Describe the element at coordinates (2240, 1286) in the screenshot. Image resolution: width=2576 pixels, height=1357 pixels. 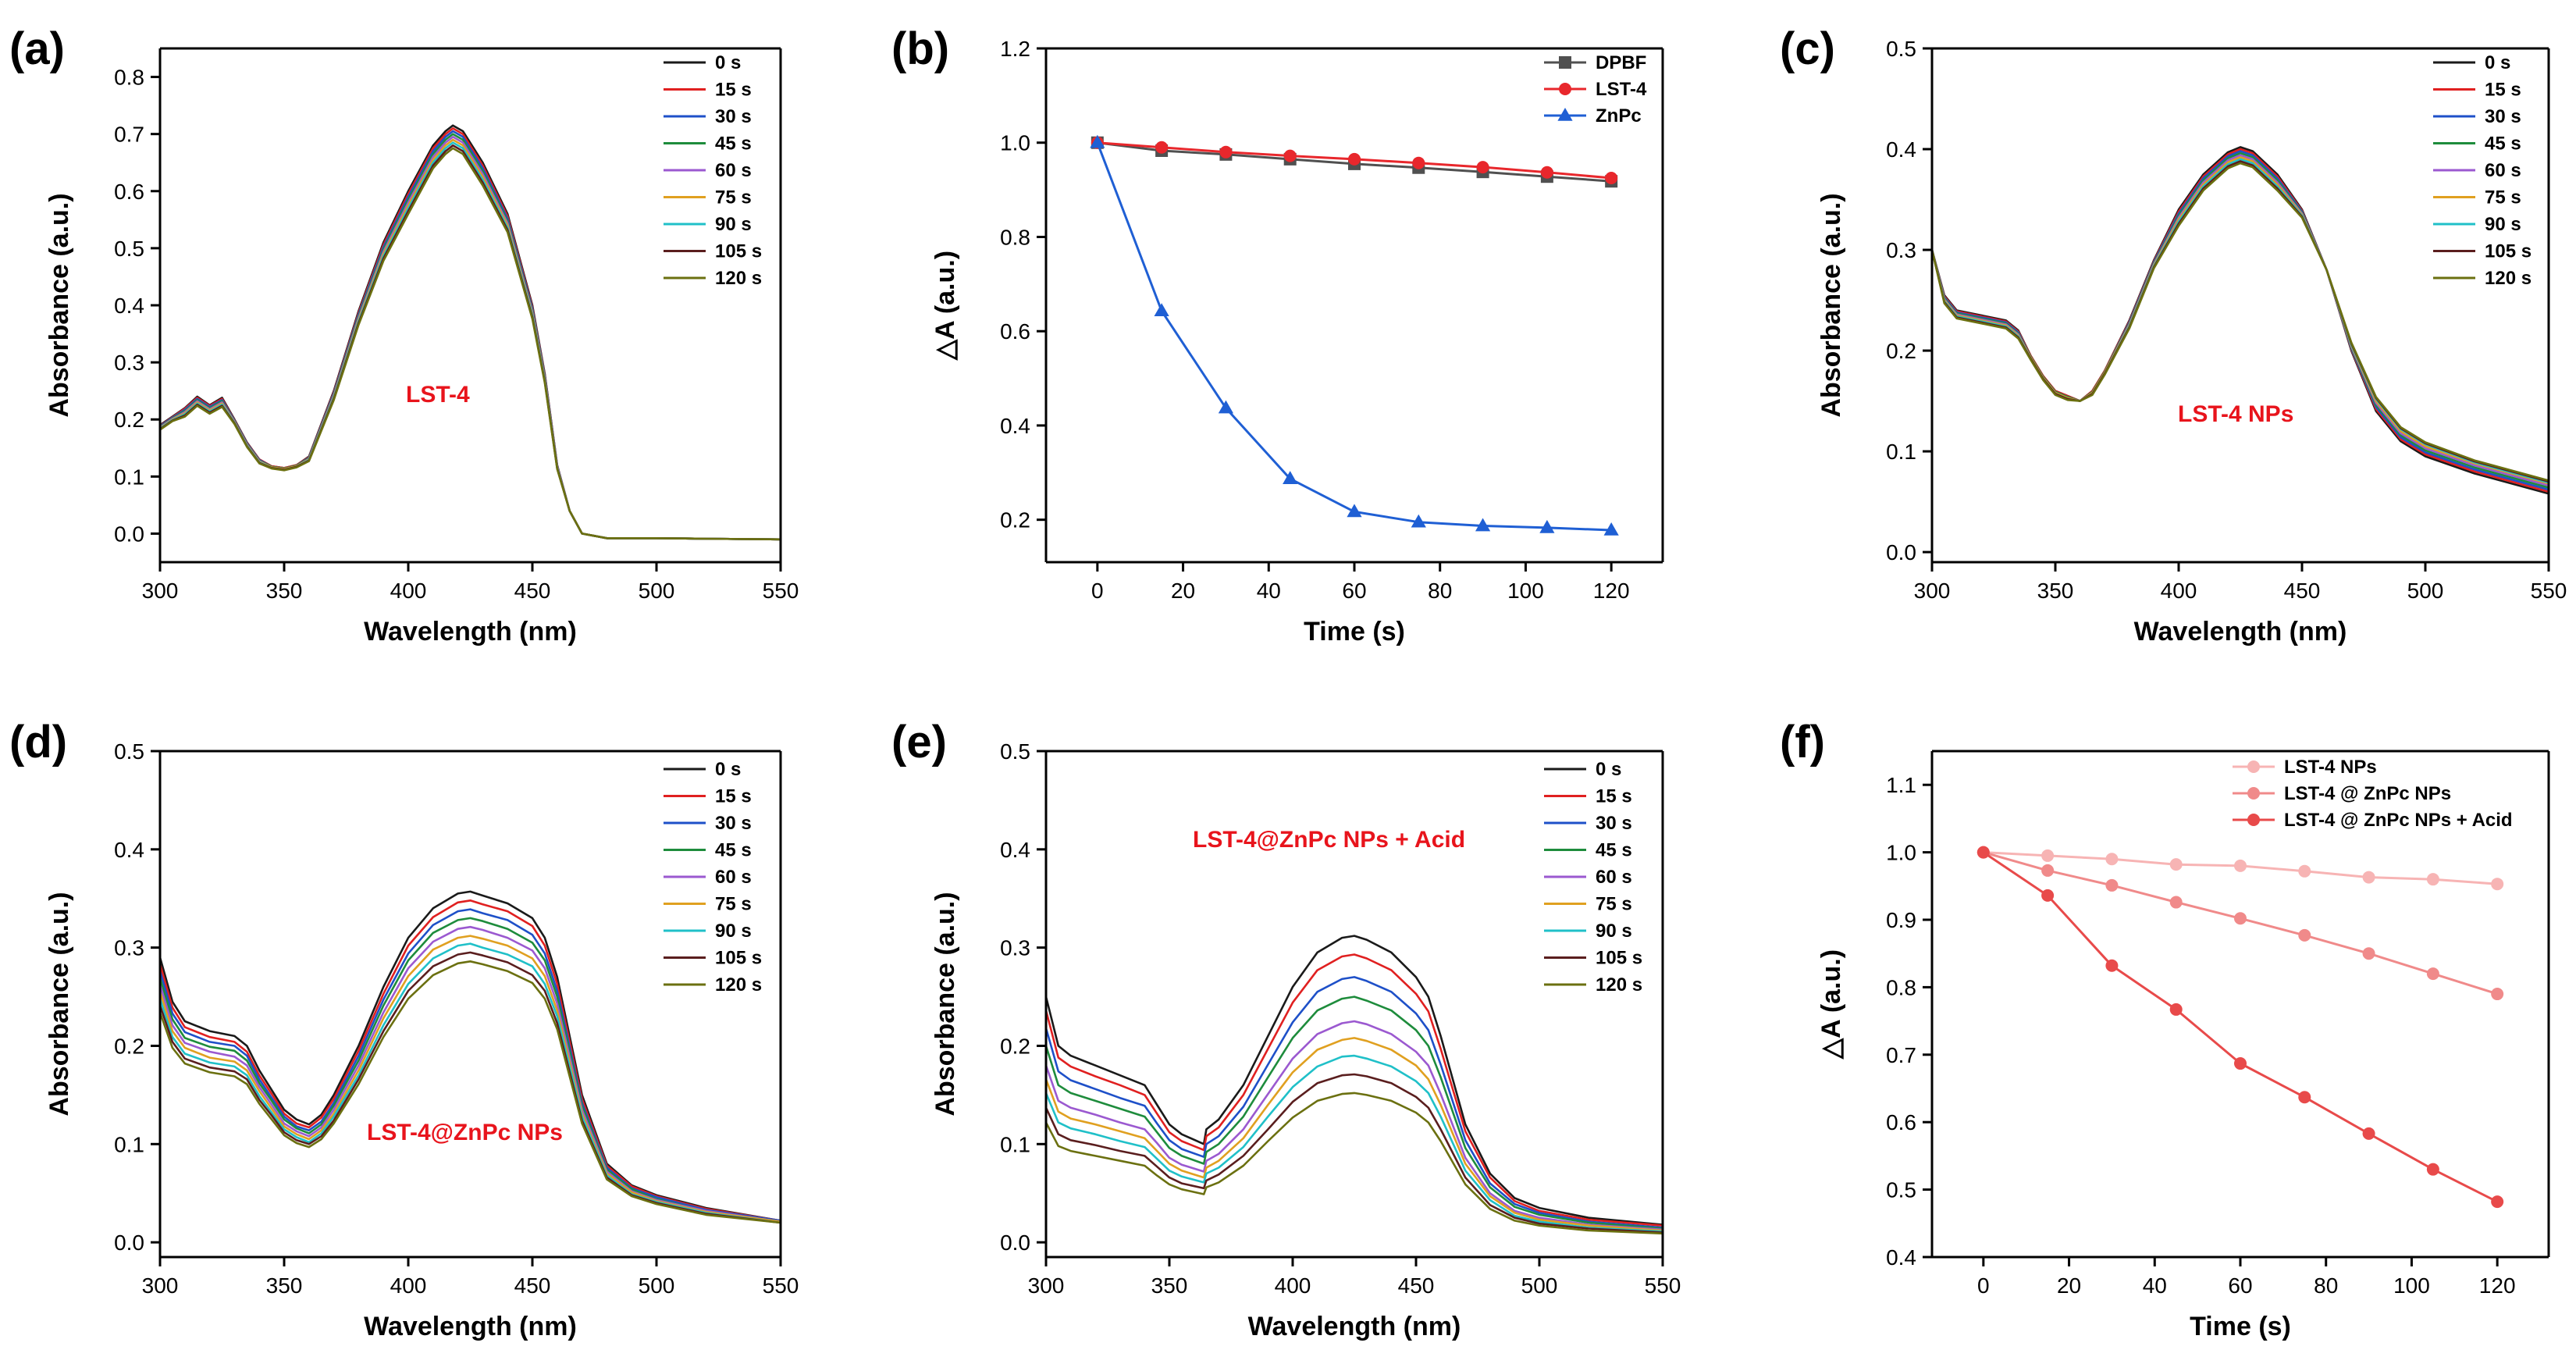
I see `x-tick-label: 60` at that location.